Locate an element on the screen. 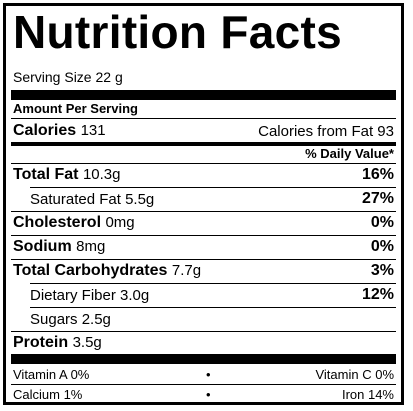  calcium: Calcium 1% is located at coordinates (48, 394).